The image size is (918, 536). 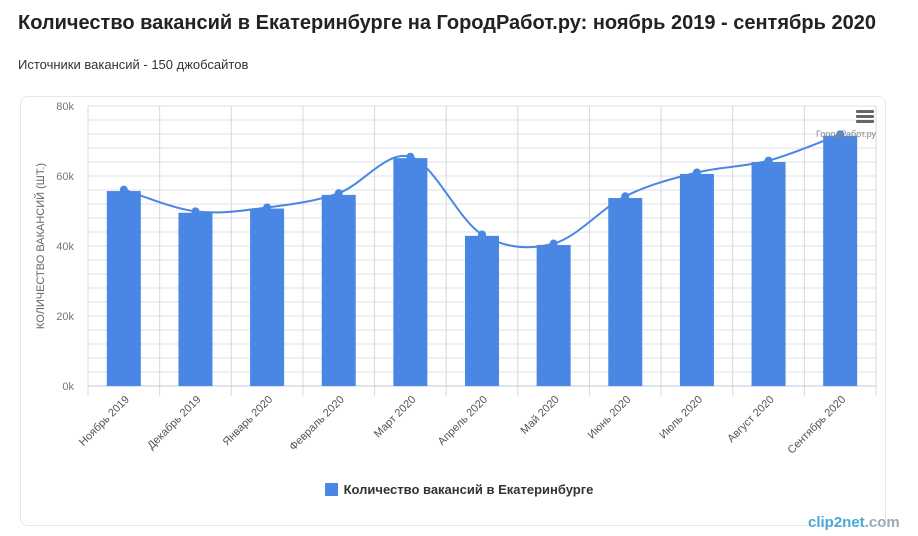 What do you see at coordinates (65, 107) in the screenshot?
I see `y-tick-label: 80k` at bounding box center [65, 107].